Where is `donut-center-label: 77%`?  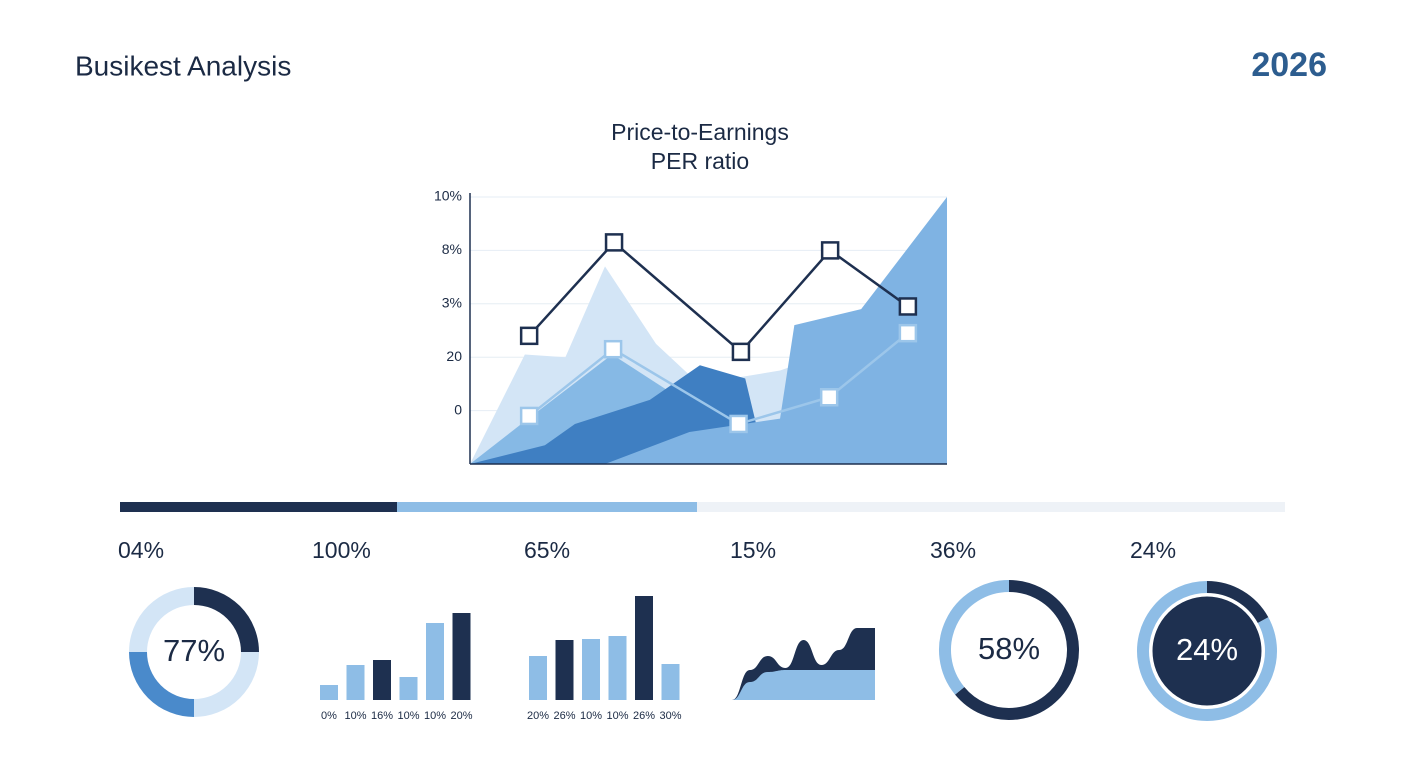 donut-center-label: 77% is located at coordinates (194, 650).